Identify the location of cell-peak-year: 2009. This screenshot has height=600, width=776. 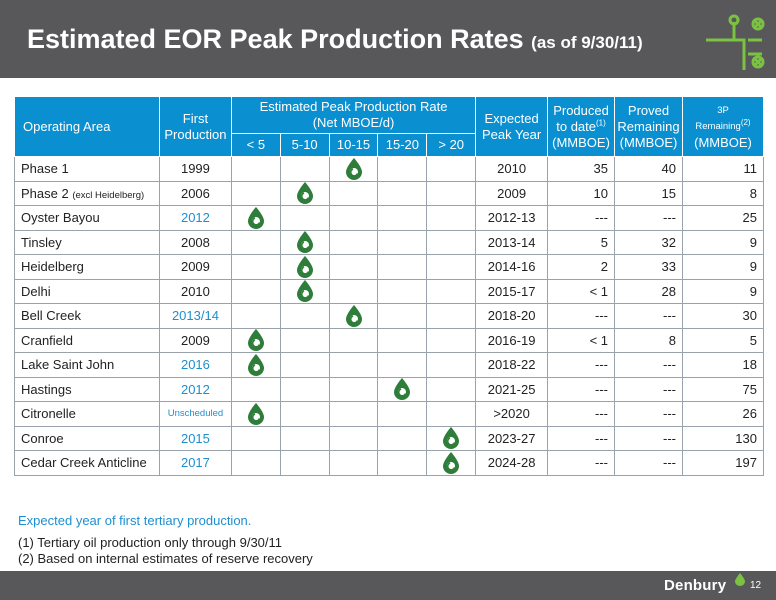
(512, 193).